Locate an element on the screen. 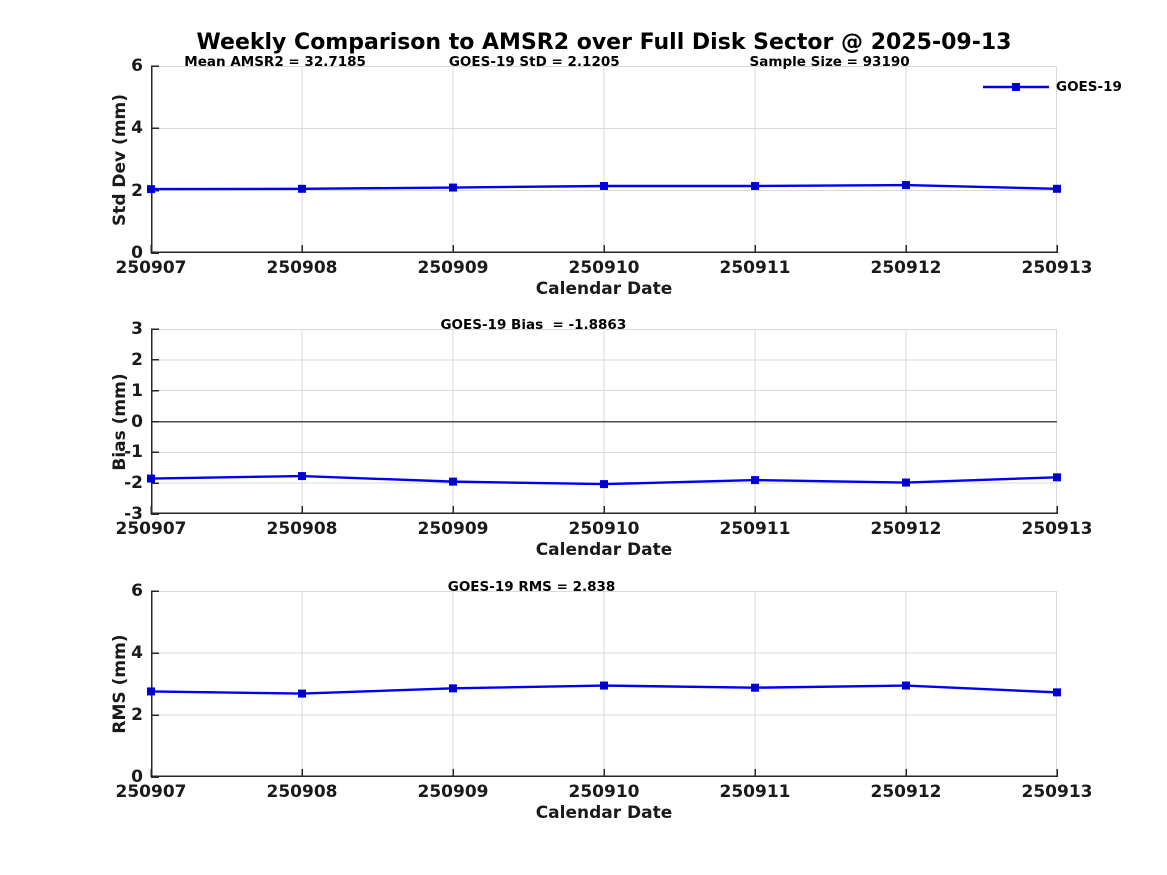 Image resolution: width=1167 pixels, height=875 pixels. bias-x-tick-label: 250913 is located at coordinates (1057, 529).